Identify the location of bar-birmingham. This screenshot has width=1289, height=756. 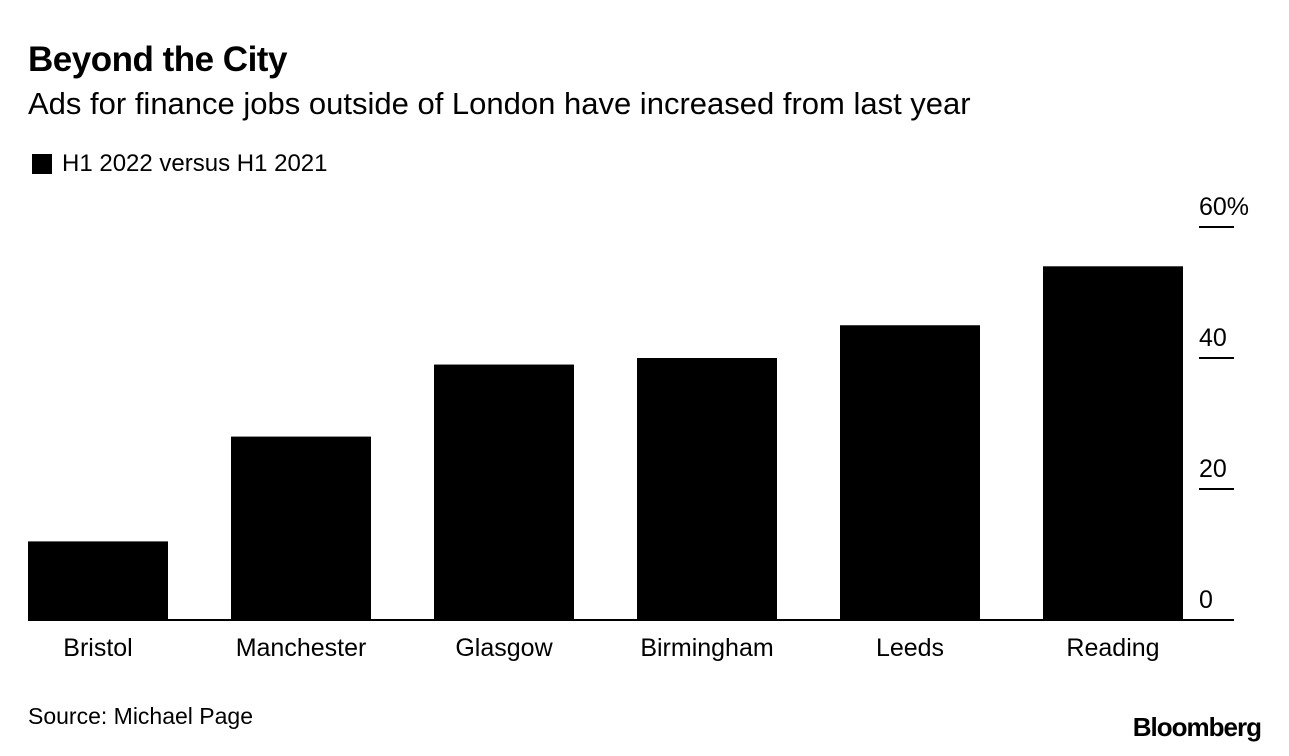
(707, 489).